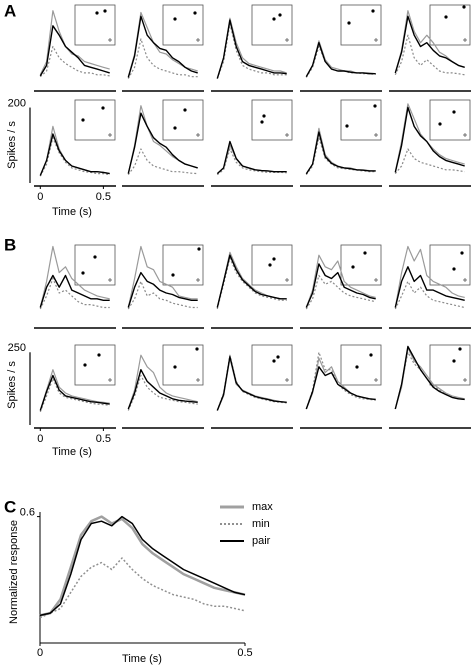 The image size is (474, 665). Describe the element at coordinates (261, 541) in the screenshot. I see `legend-label: pair` at that location.